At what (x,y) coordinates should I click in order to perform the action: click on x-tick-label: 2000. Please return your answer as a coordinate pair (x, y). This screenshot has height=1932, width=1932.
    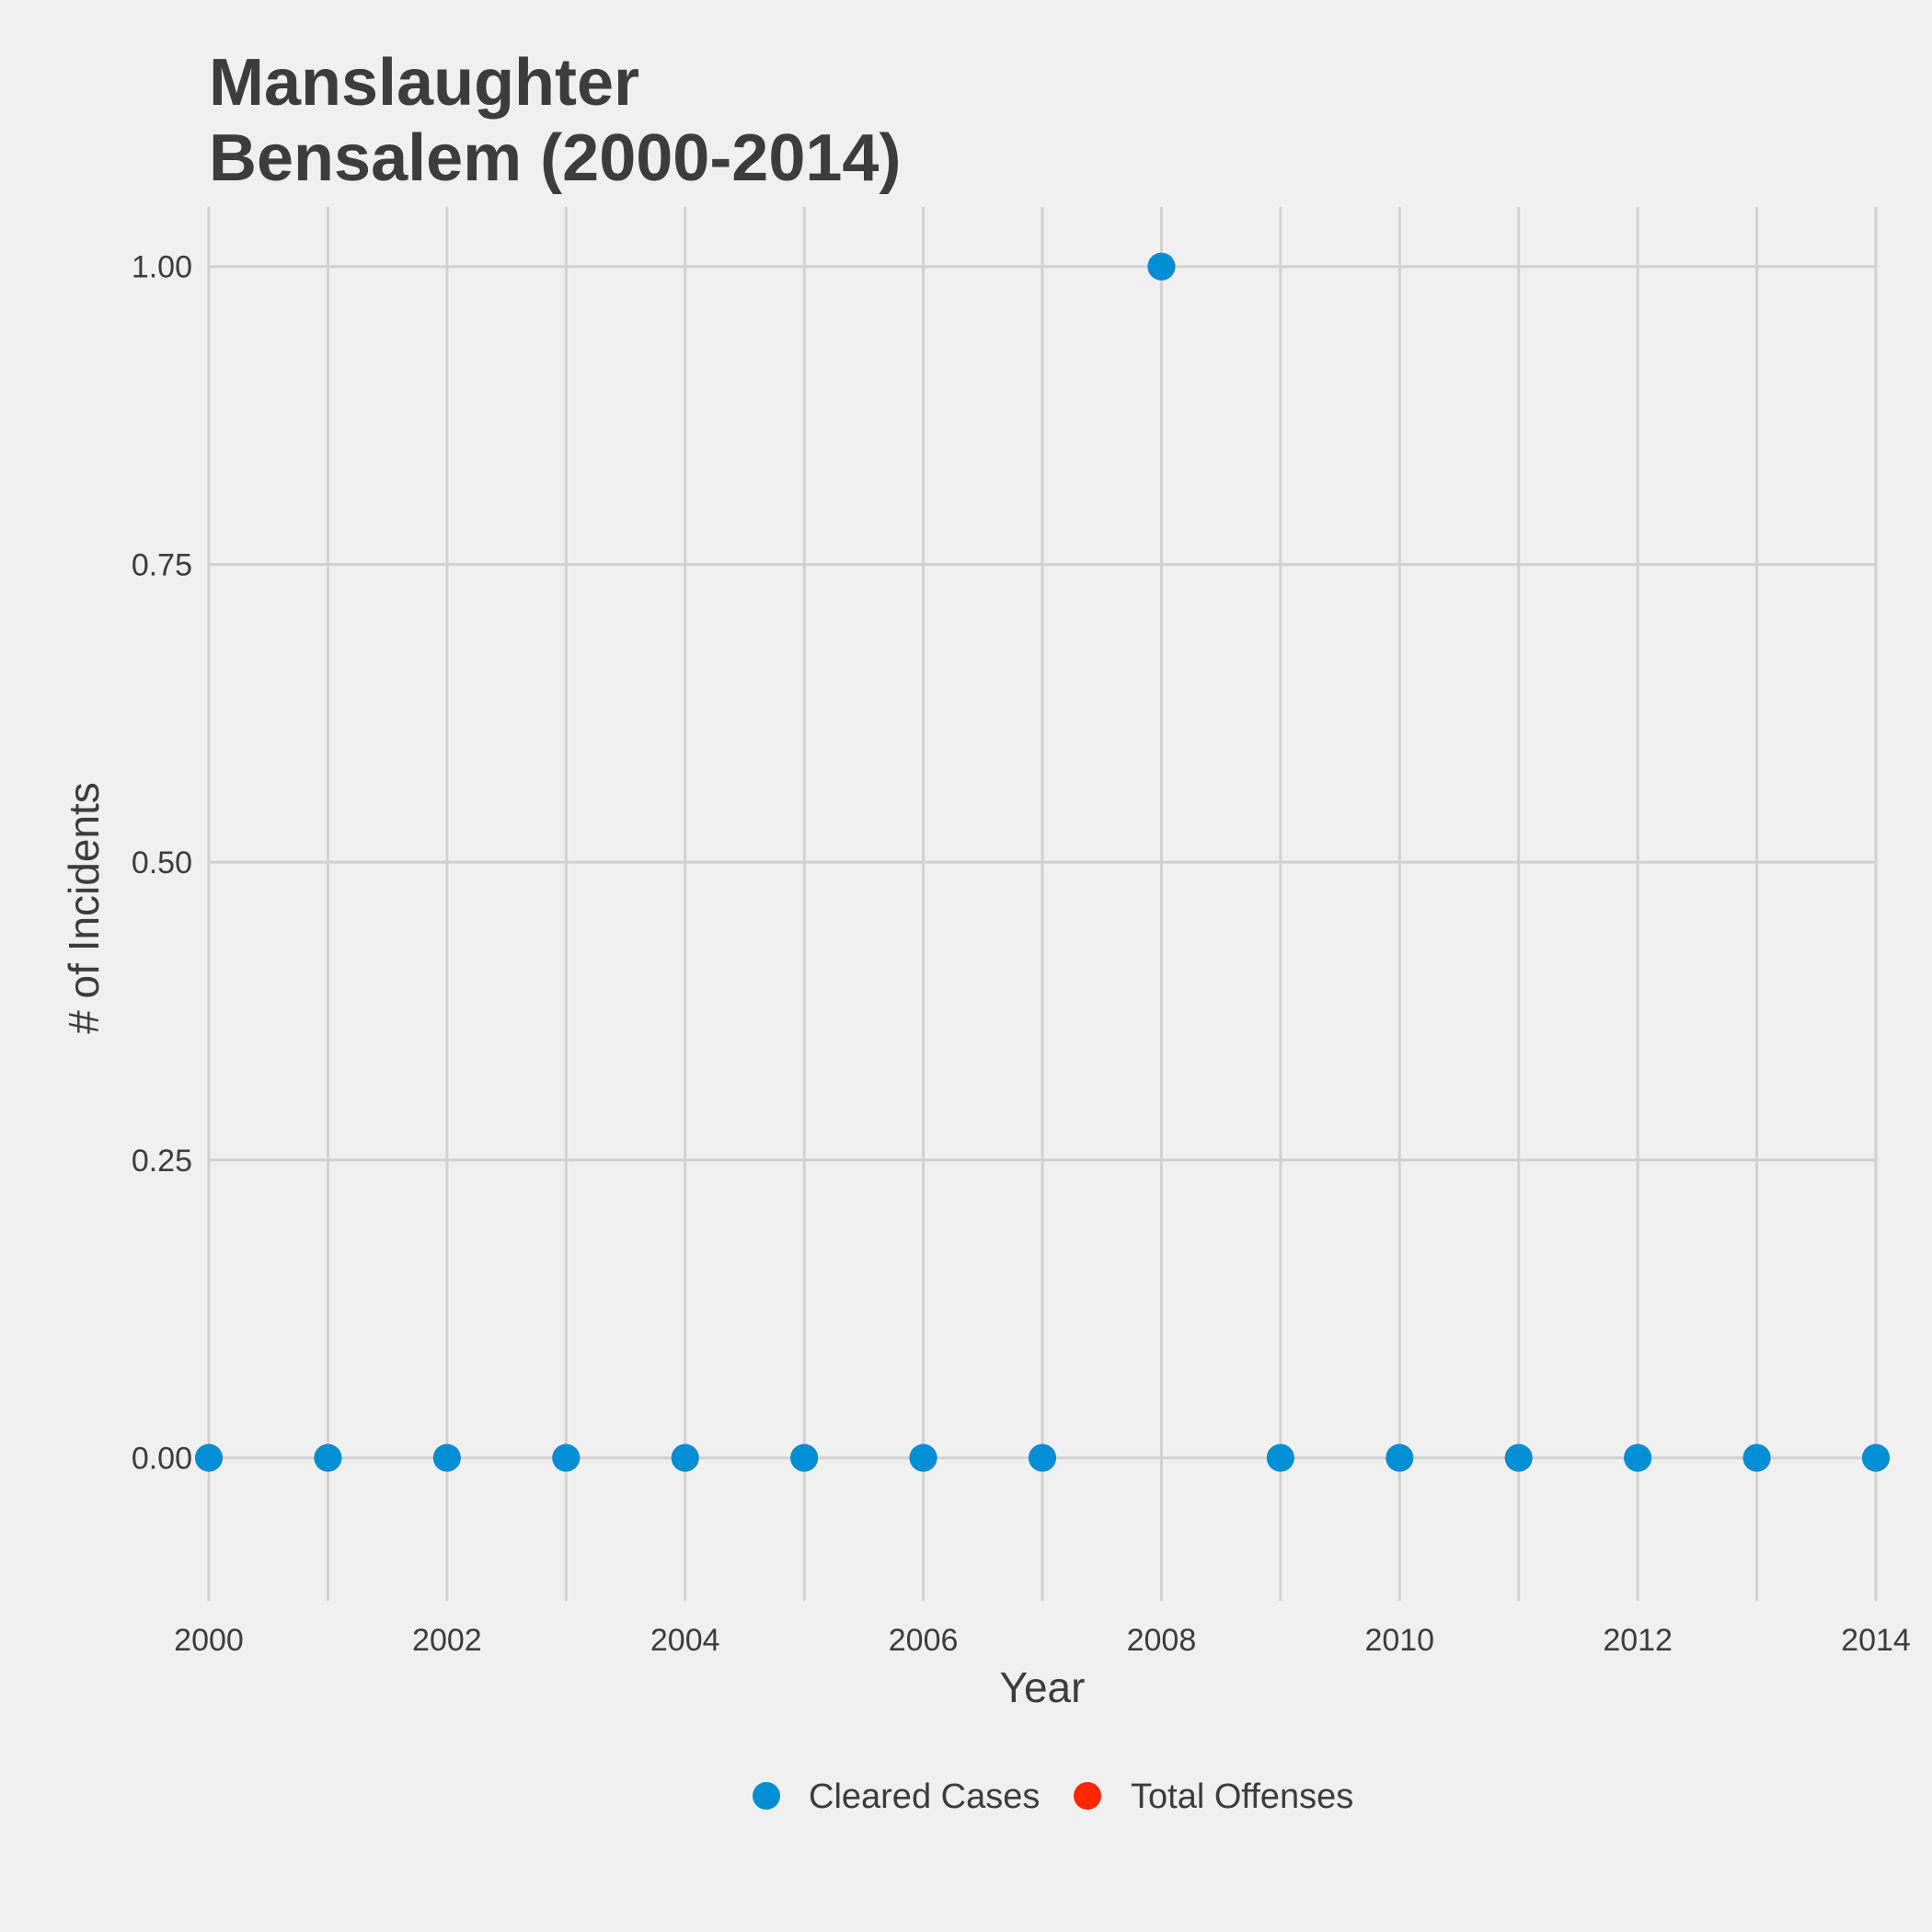
    Looking at the image, I should click on (209, 1640).